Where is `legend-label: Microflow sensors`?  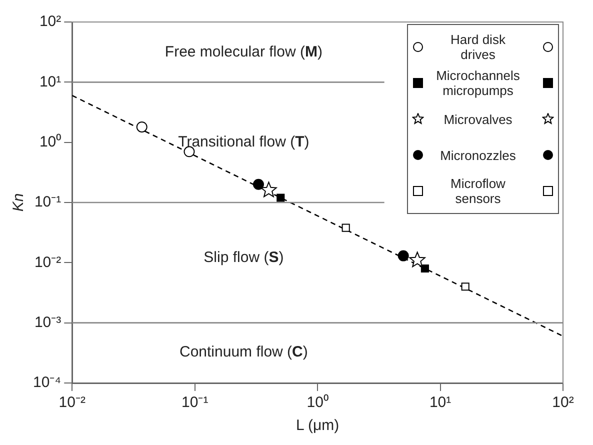
legend-label: Microflow sensors is located at coordinates (478, 191).